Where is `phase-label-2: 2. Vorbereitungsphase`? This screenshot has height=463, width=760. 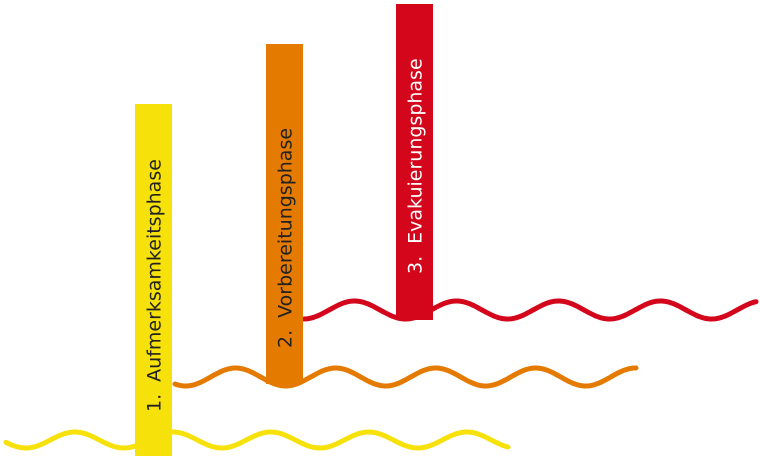 phase-label-2: 2. Vorbereitungsphase is located at coordinates (286, 238).